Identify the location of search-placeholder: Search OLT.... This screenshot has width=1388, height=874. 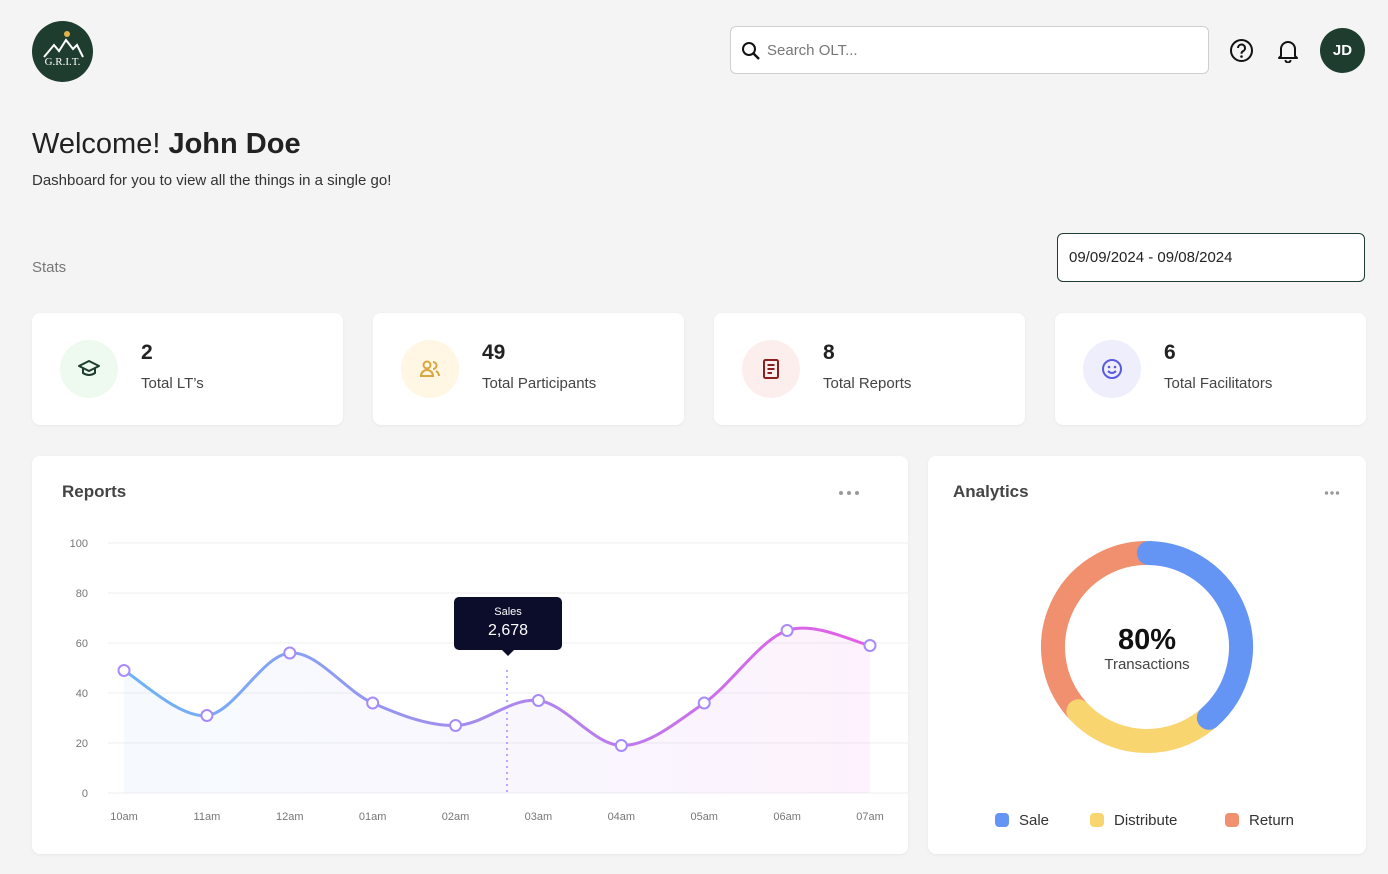
(812, 50).